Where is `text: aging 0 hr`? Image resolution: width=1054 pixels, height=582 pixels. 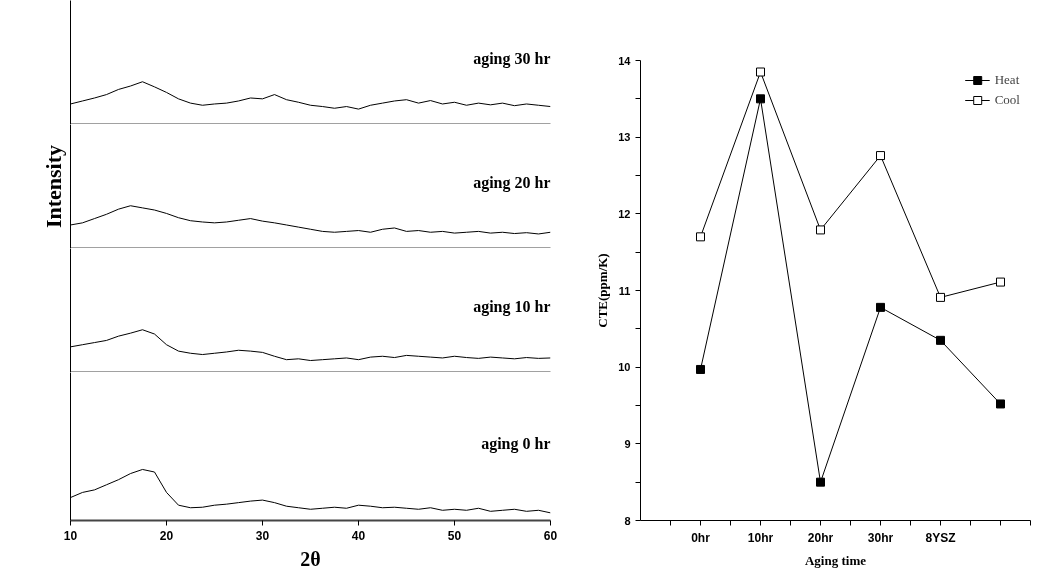 text: aging 0 hr is located at coordinates (516, 443).